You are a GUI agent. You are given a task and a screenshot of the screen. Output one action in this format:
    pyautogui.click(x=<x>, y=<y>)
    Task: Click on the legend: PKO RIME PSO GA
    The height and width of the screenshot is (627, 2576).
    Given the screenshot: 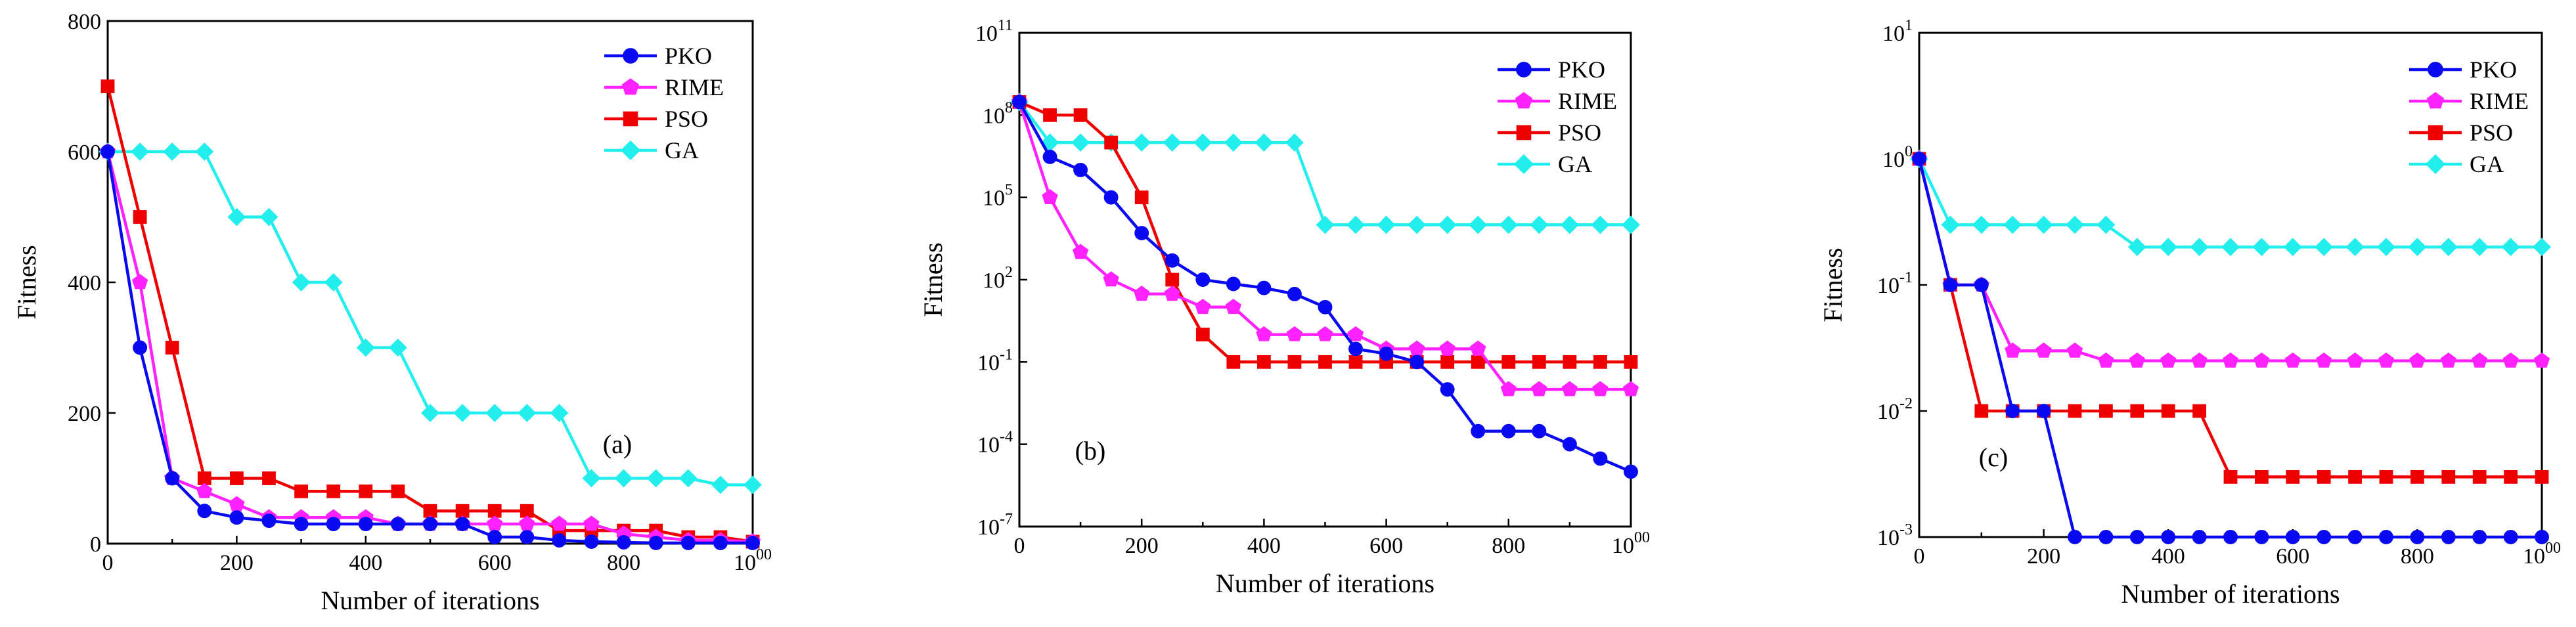 What is the action you would take?
    pyautogui.click(x=664, y=103)
    